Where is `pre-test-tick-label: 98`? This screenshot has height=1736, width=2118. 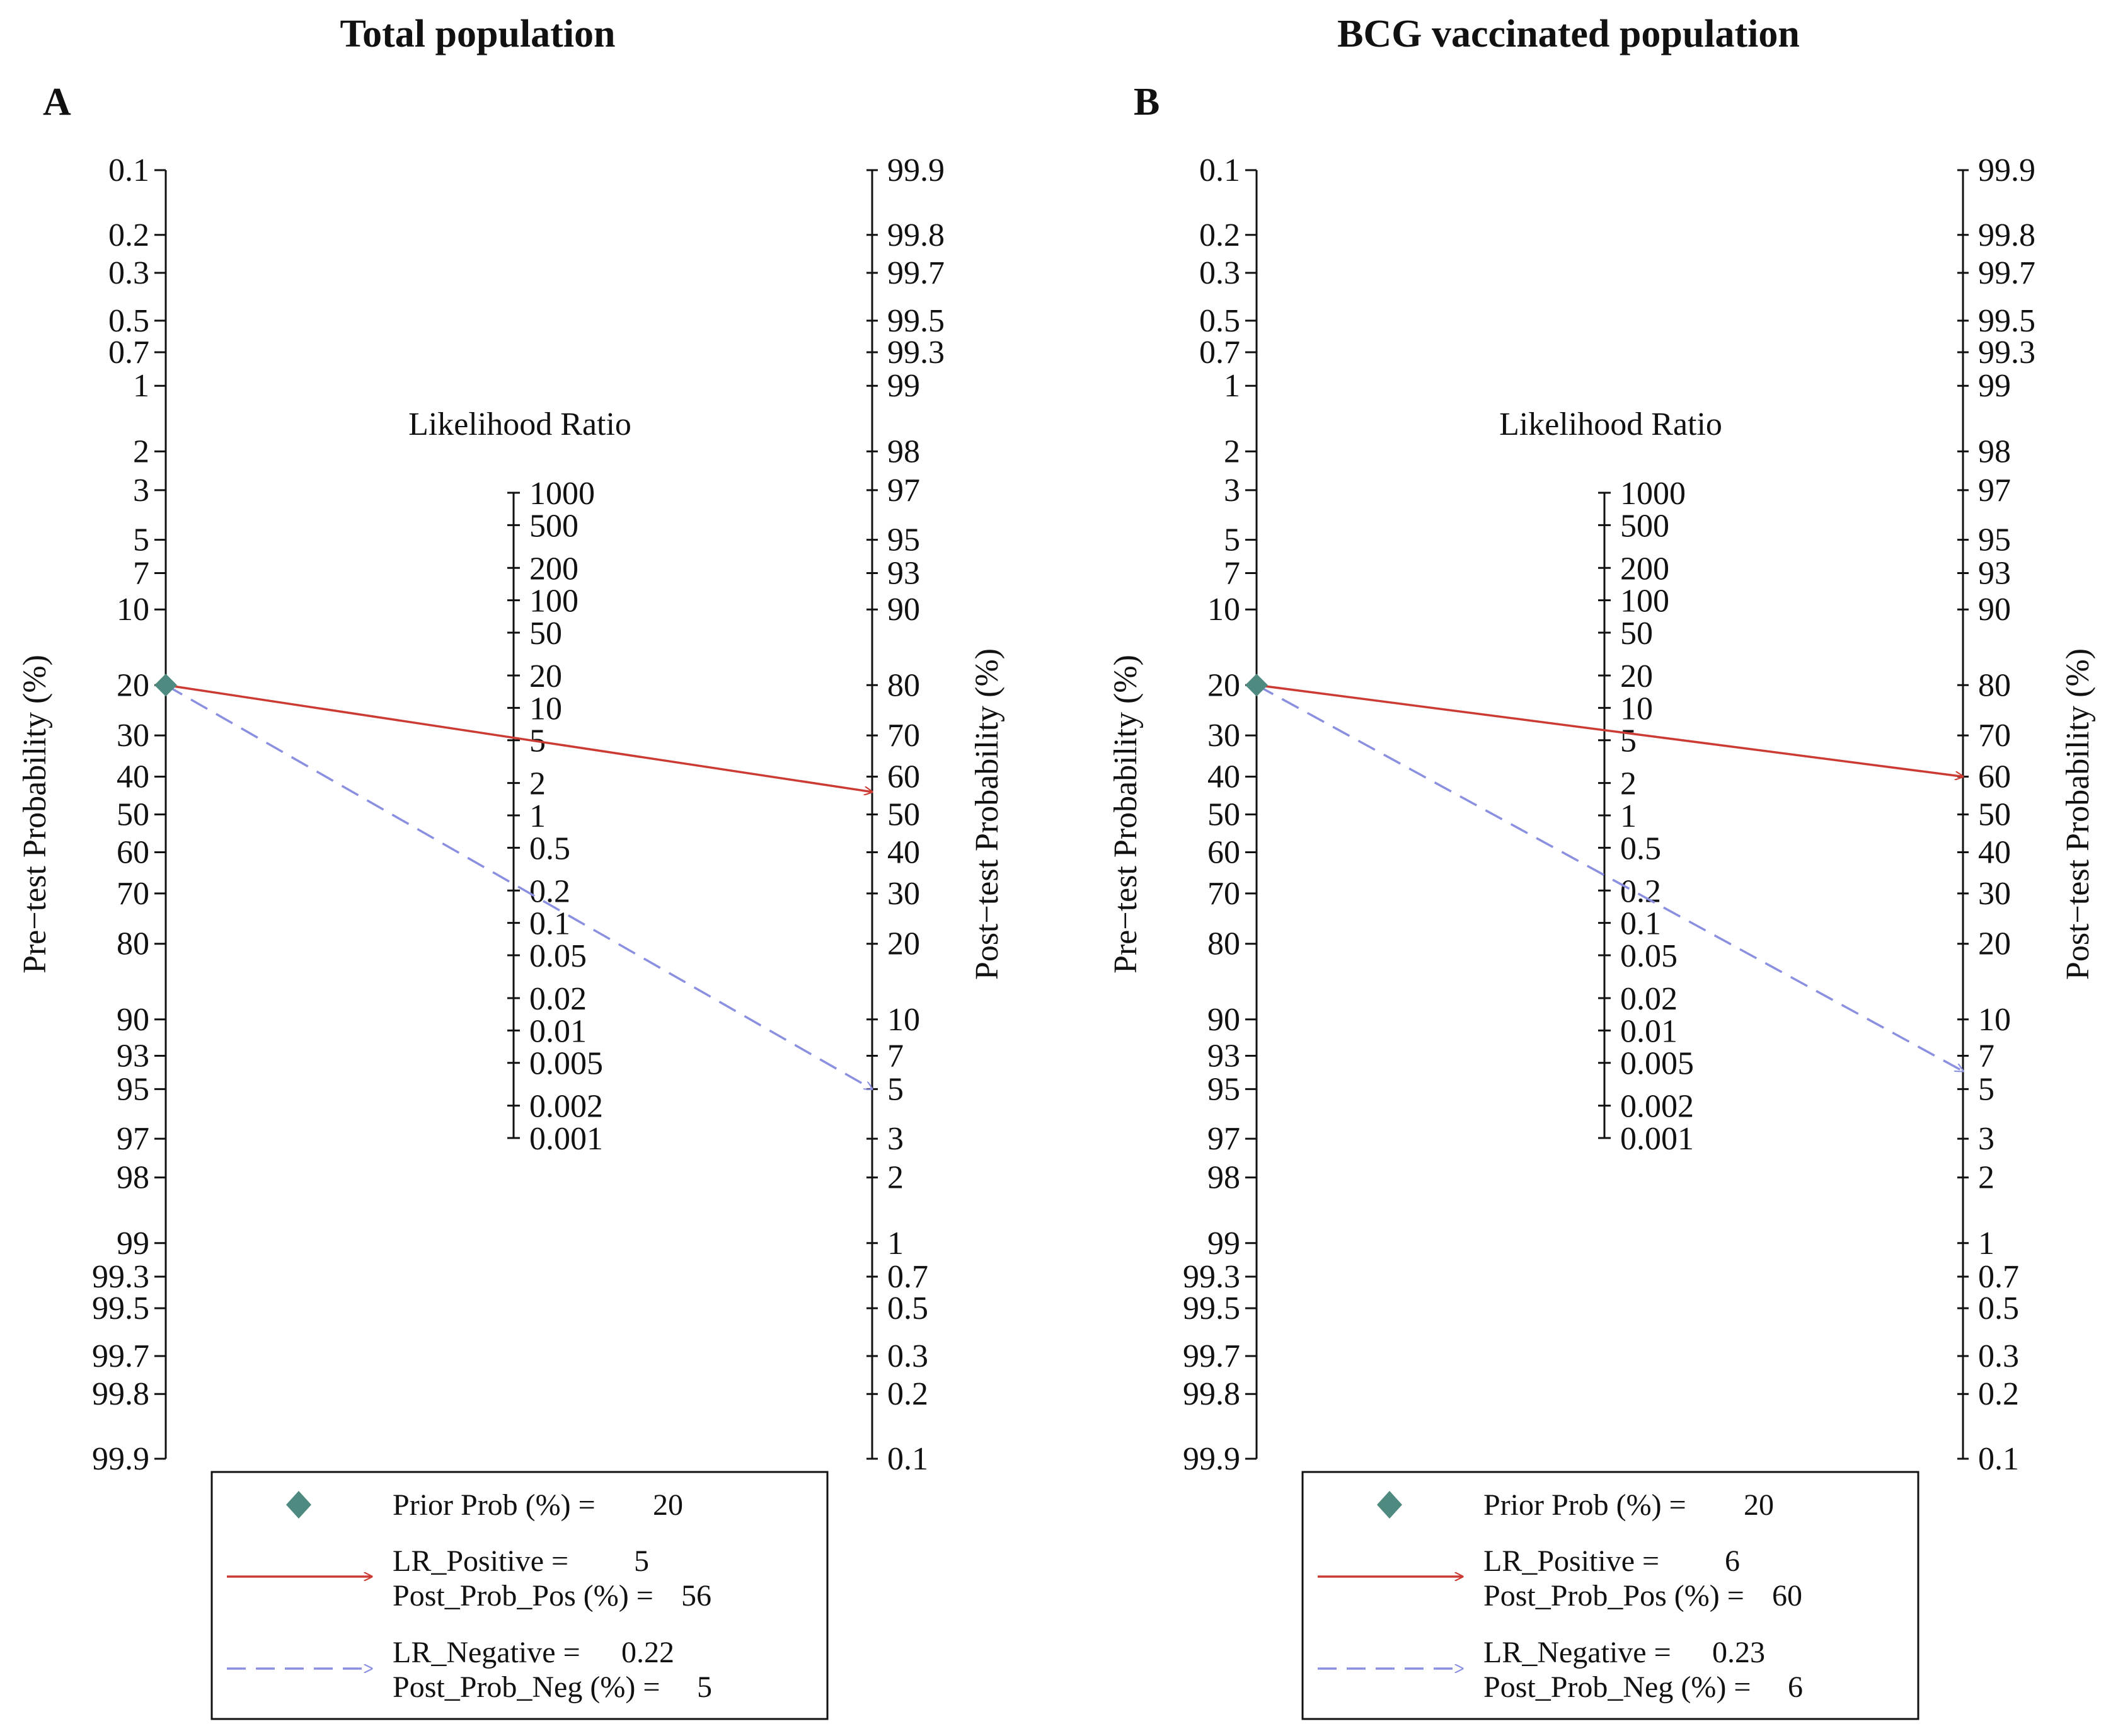 pre-test-tick-label: 98 is located at coordinates (1223, 1178).